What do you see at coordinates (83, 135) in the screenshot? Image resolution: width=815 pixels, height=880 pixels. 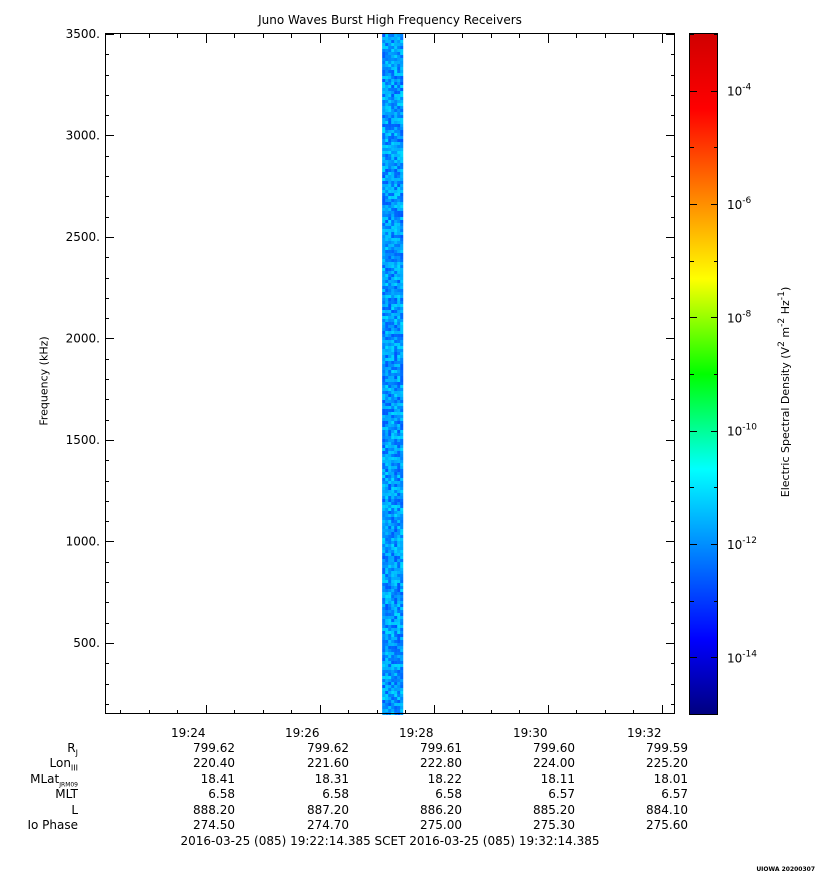 I see `y-tick-label: 3000.` at bounding box center [83, 135].